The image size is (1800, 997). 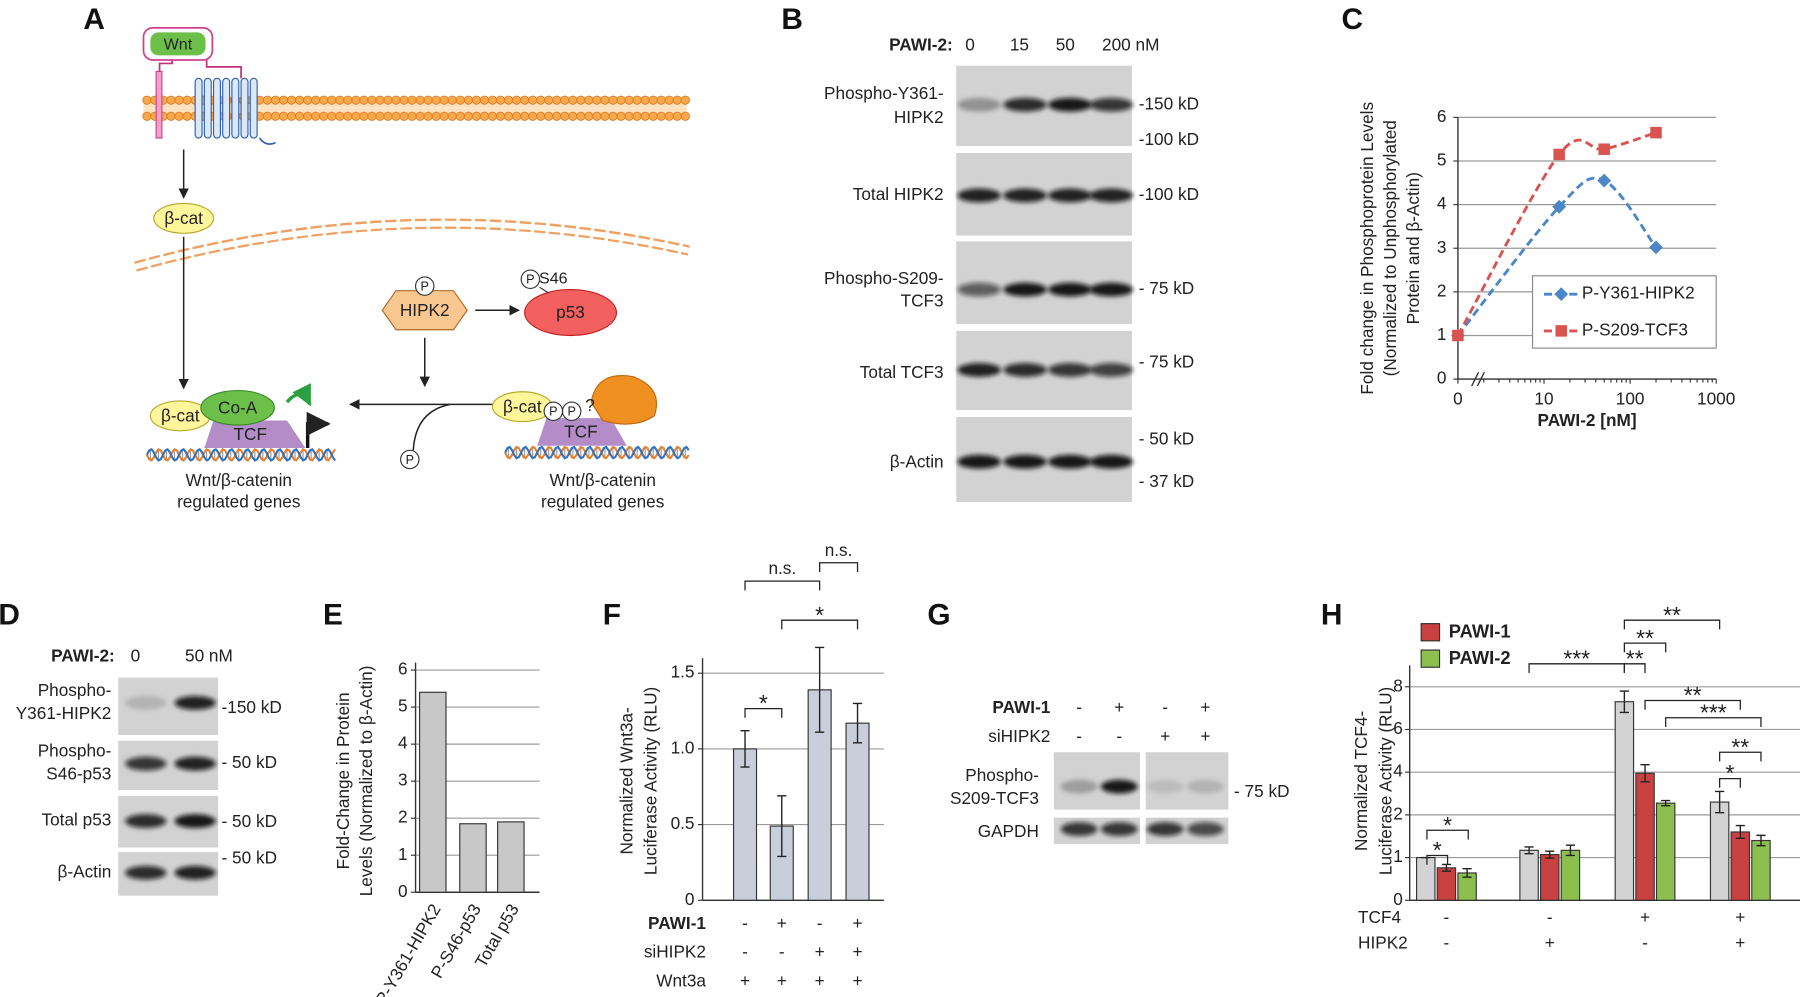 I want to click on y-axis-label: Luciferase Activity (RLU), so click(x=1385, y=781).